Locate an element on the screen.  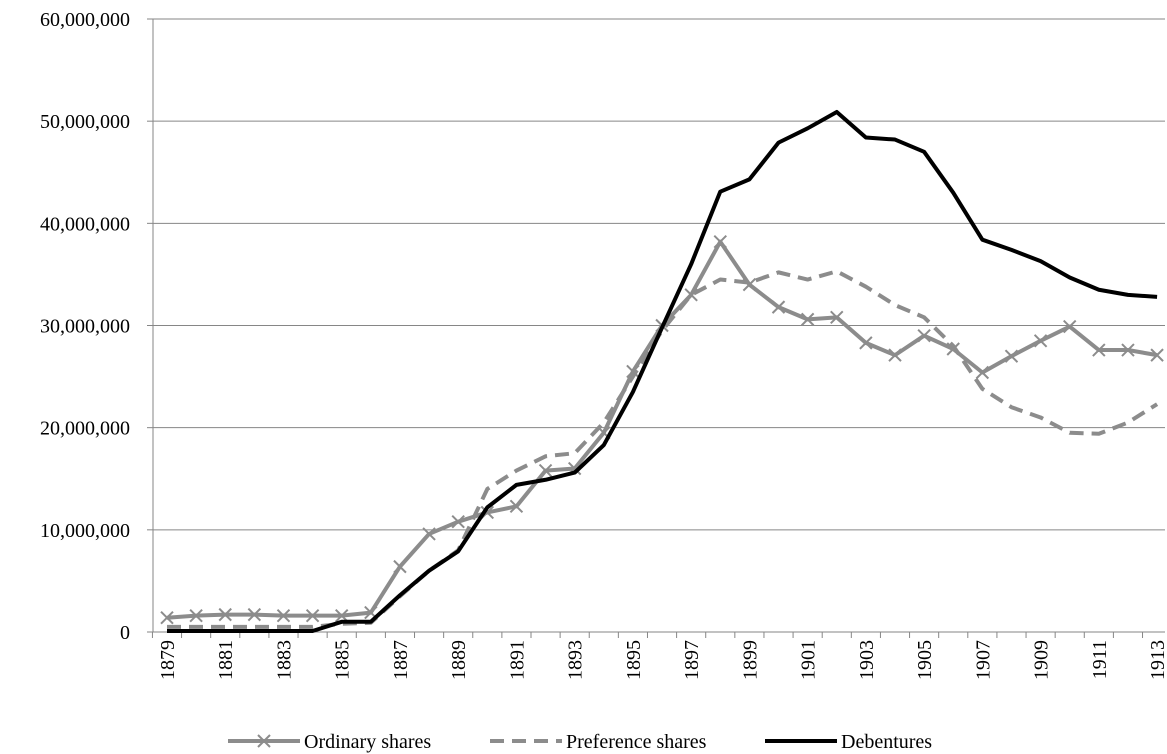
x-tick-label: 1887 is located at coordinates (401, 660).